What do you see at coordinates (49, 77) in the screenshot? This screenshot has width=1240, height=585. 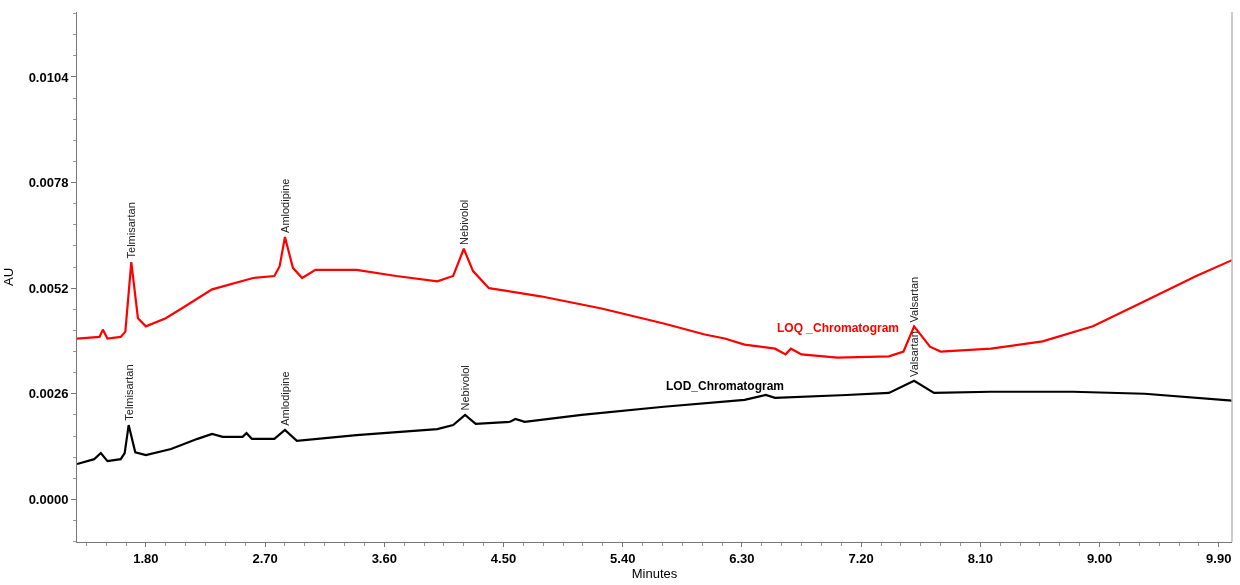 I see `y-tick-label: 0.0104` at bounding box center [49, 77].